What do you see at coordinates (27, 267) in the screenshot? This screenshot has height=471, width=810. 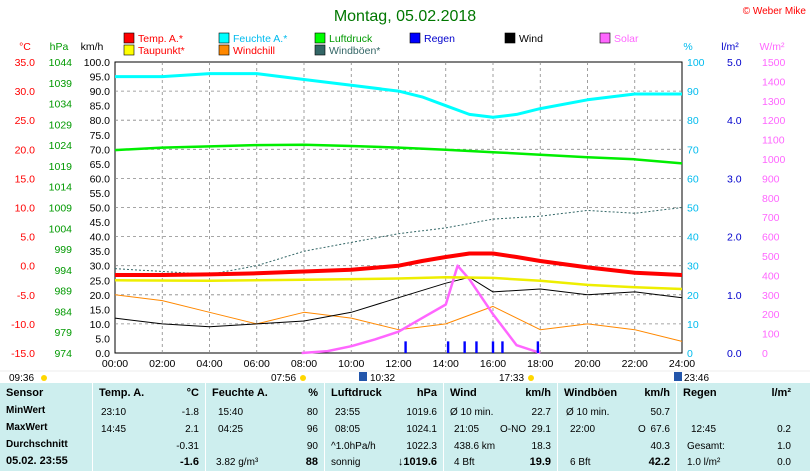 I see `temp-tick-label: 0.0` at bounding box center [27, 267].